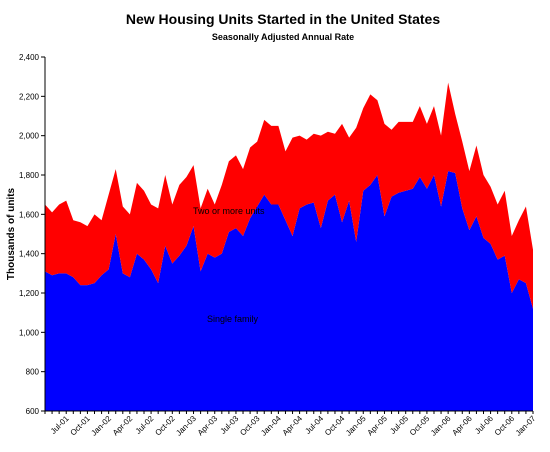 This screenshot has width=550, height=452. Describe the element at coordinates (505, 426) in the screenshot. I see `x-tick-label: Oct-06` at that location.